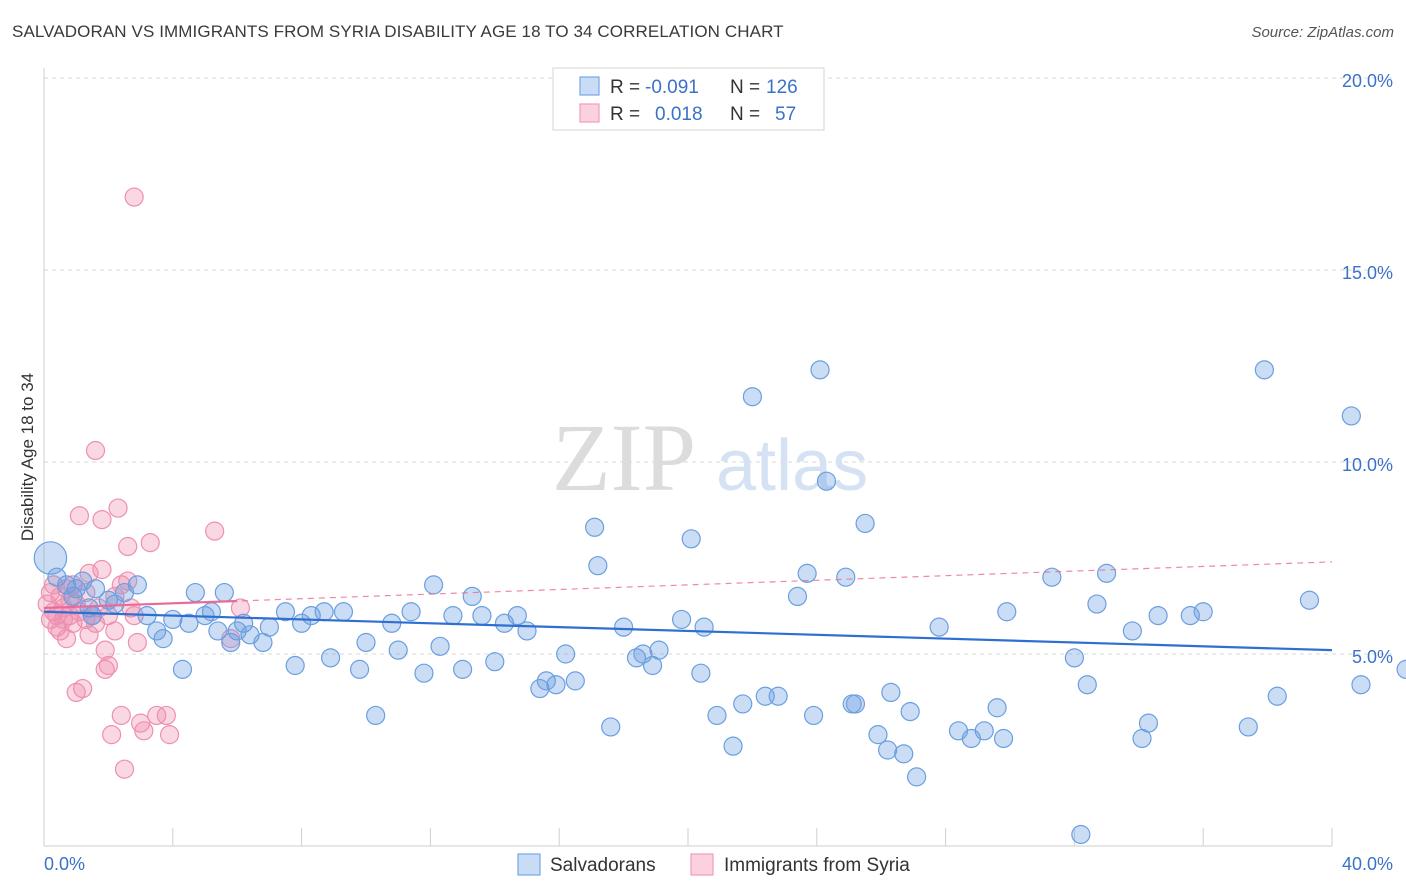  I want to click on legend-r-value-pink: 0.018, so click(679, 114).